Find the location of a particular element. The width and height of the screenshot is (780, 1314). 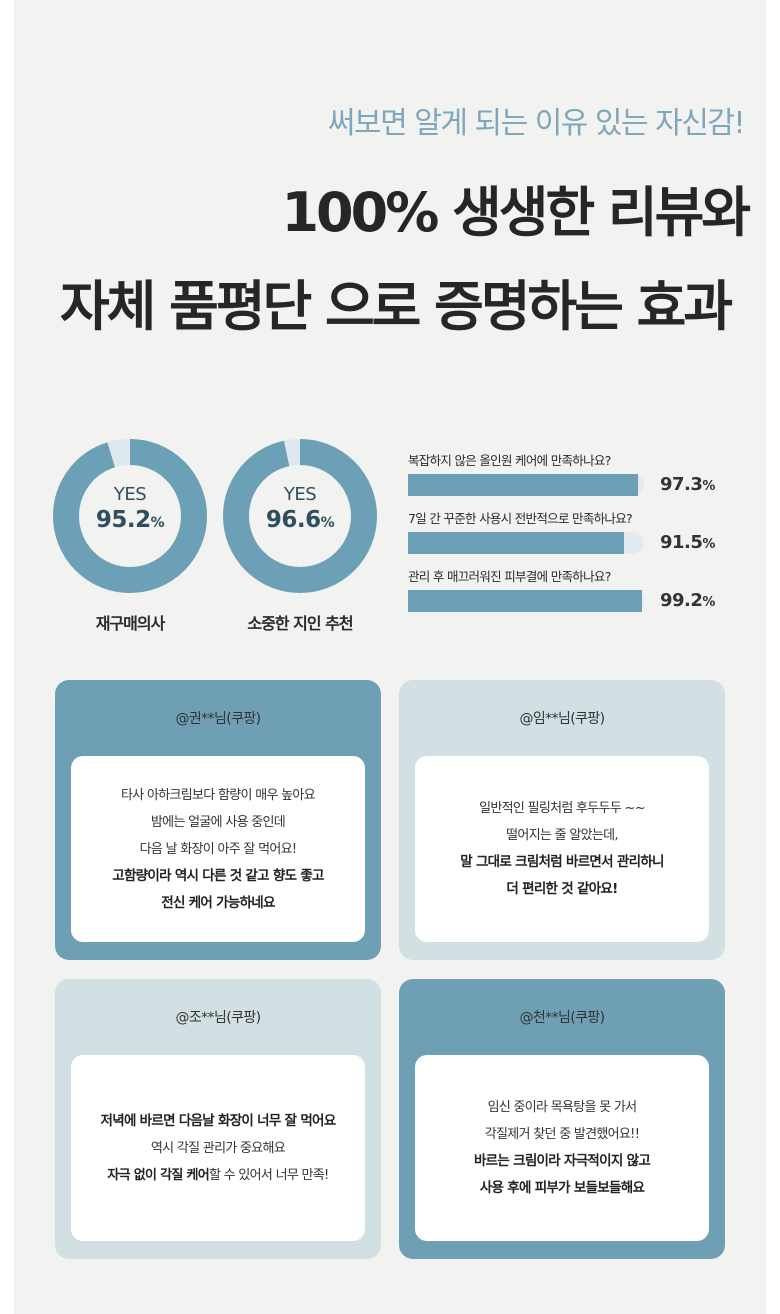

review-line: 더 편리한 것 같아요! is located at coordinates (562, 889).